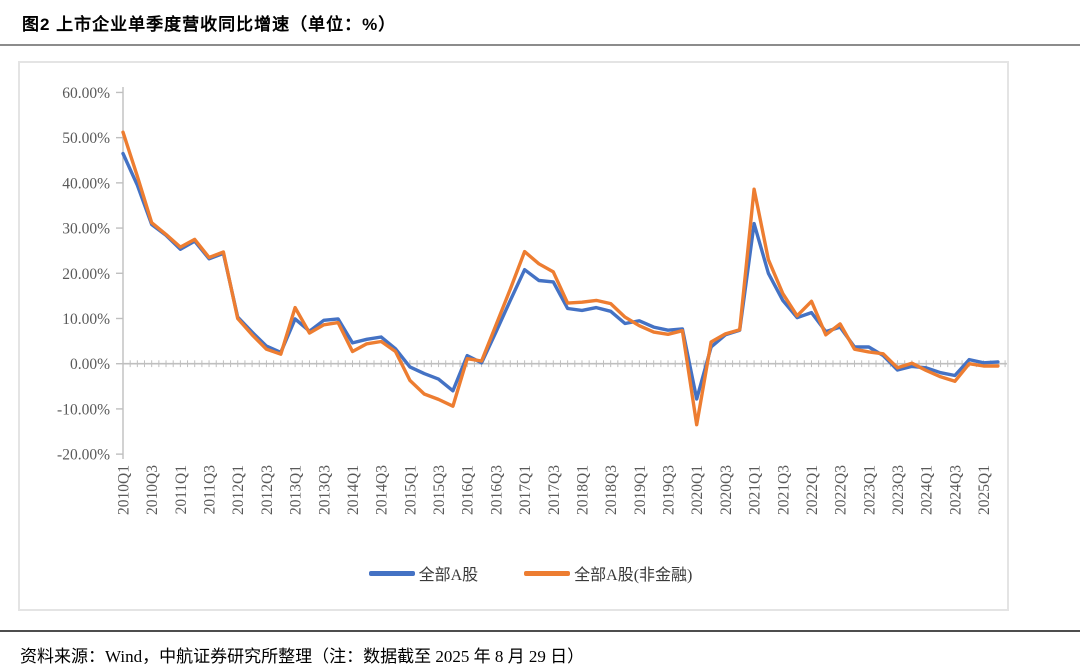 The width and height of the screenshot is (1080, 672). I want to click on y-axis-label: 30.00%, so click(86, 229).